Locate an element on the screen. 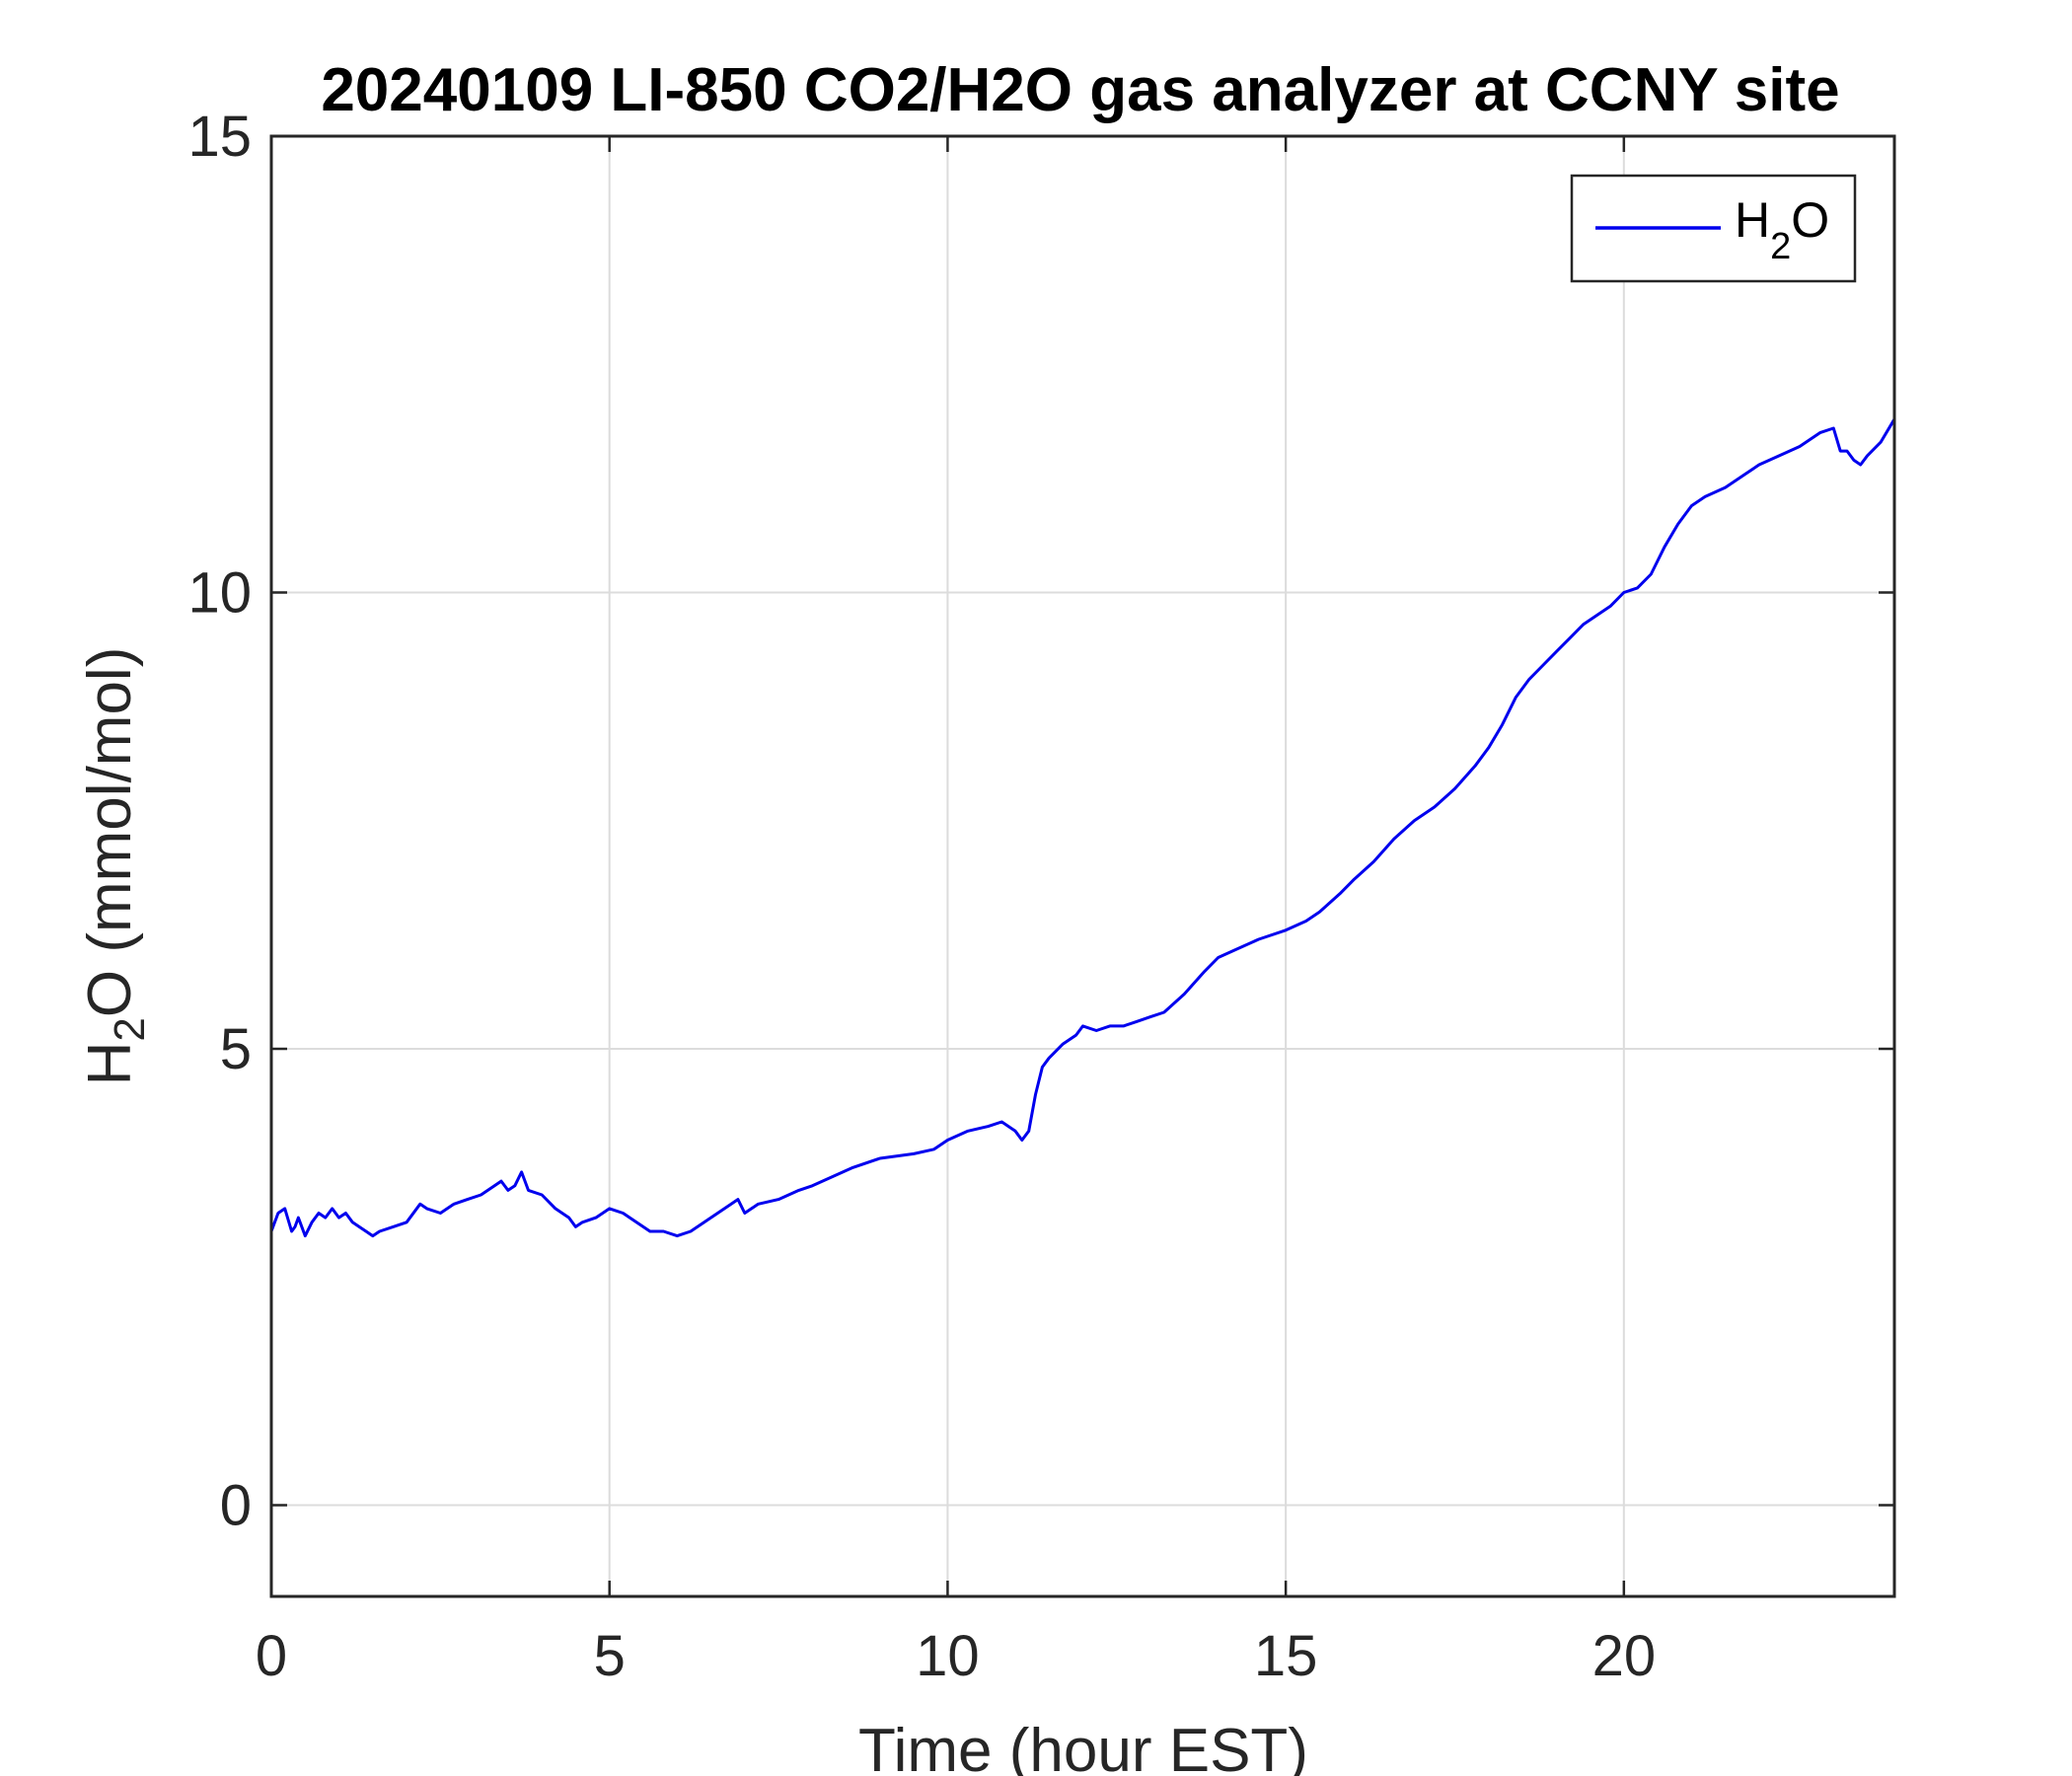  x-axis-label: Time (hour EST) is located at coordinates (1083, 1747).